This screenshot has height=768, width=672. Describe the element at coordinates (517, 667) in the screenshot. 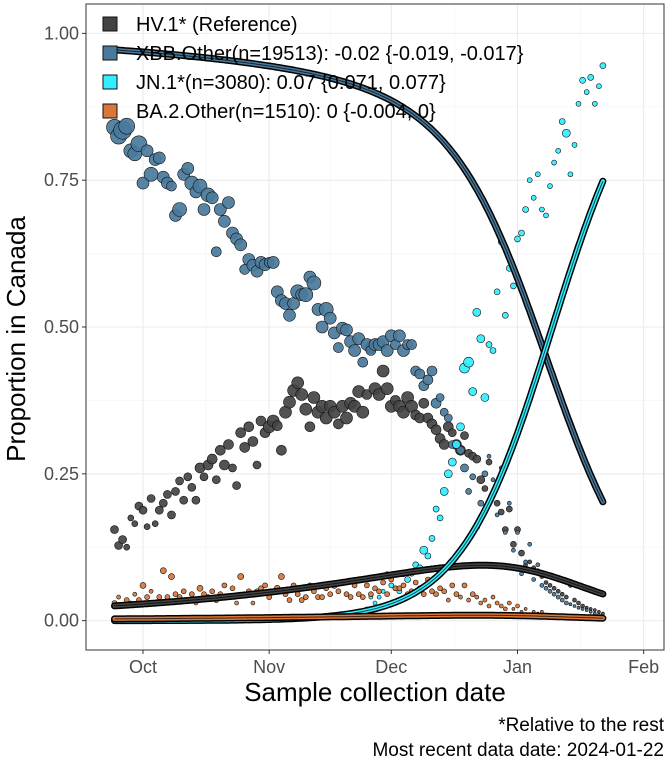

I see `x-tick-label: Jan` at that location.